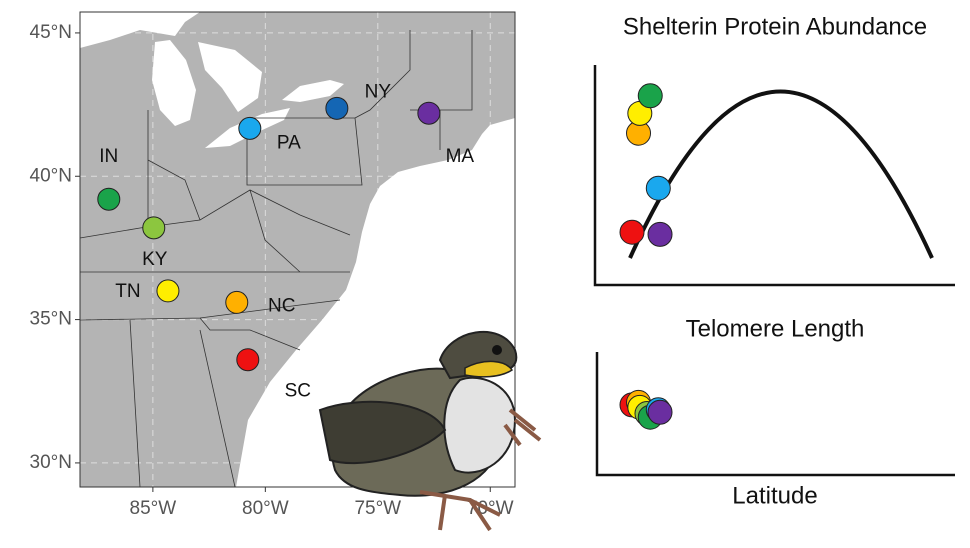 The width and height of the screenshot is (970, 548). Describe the element at coordinates (775, 26) in the screenshot. I see `chart-title: Shelterin Protein Abundance` at that location.